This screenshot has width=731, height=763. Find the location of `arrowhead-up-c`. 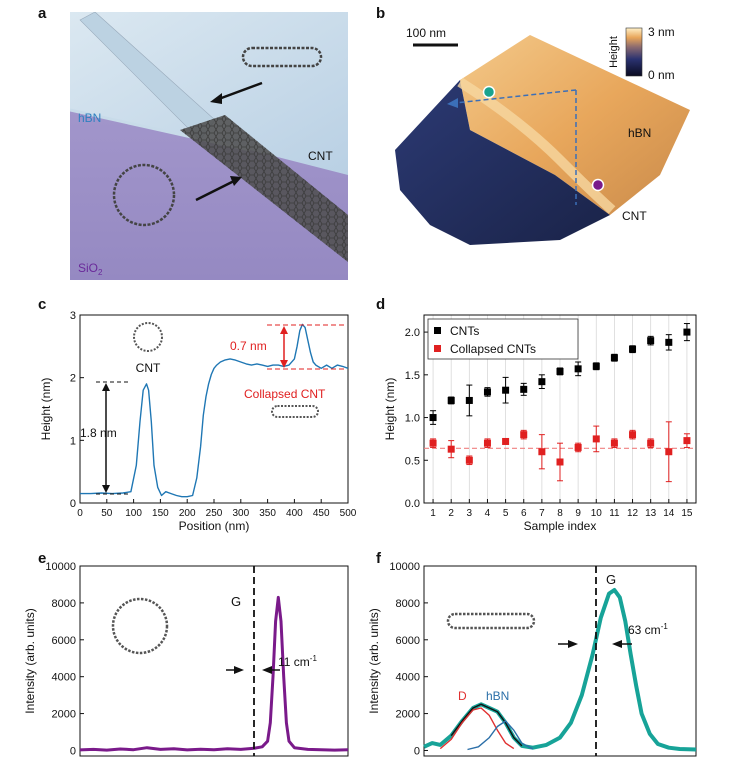

arrowhead-up-c is located at coordinates (106, 387).